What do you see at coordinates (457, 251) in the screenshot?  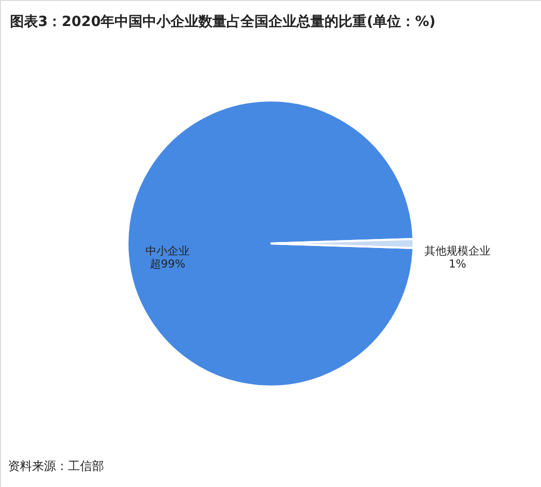 I see `slice-label: 其他规模企业` at bounding box center [457, 251].